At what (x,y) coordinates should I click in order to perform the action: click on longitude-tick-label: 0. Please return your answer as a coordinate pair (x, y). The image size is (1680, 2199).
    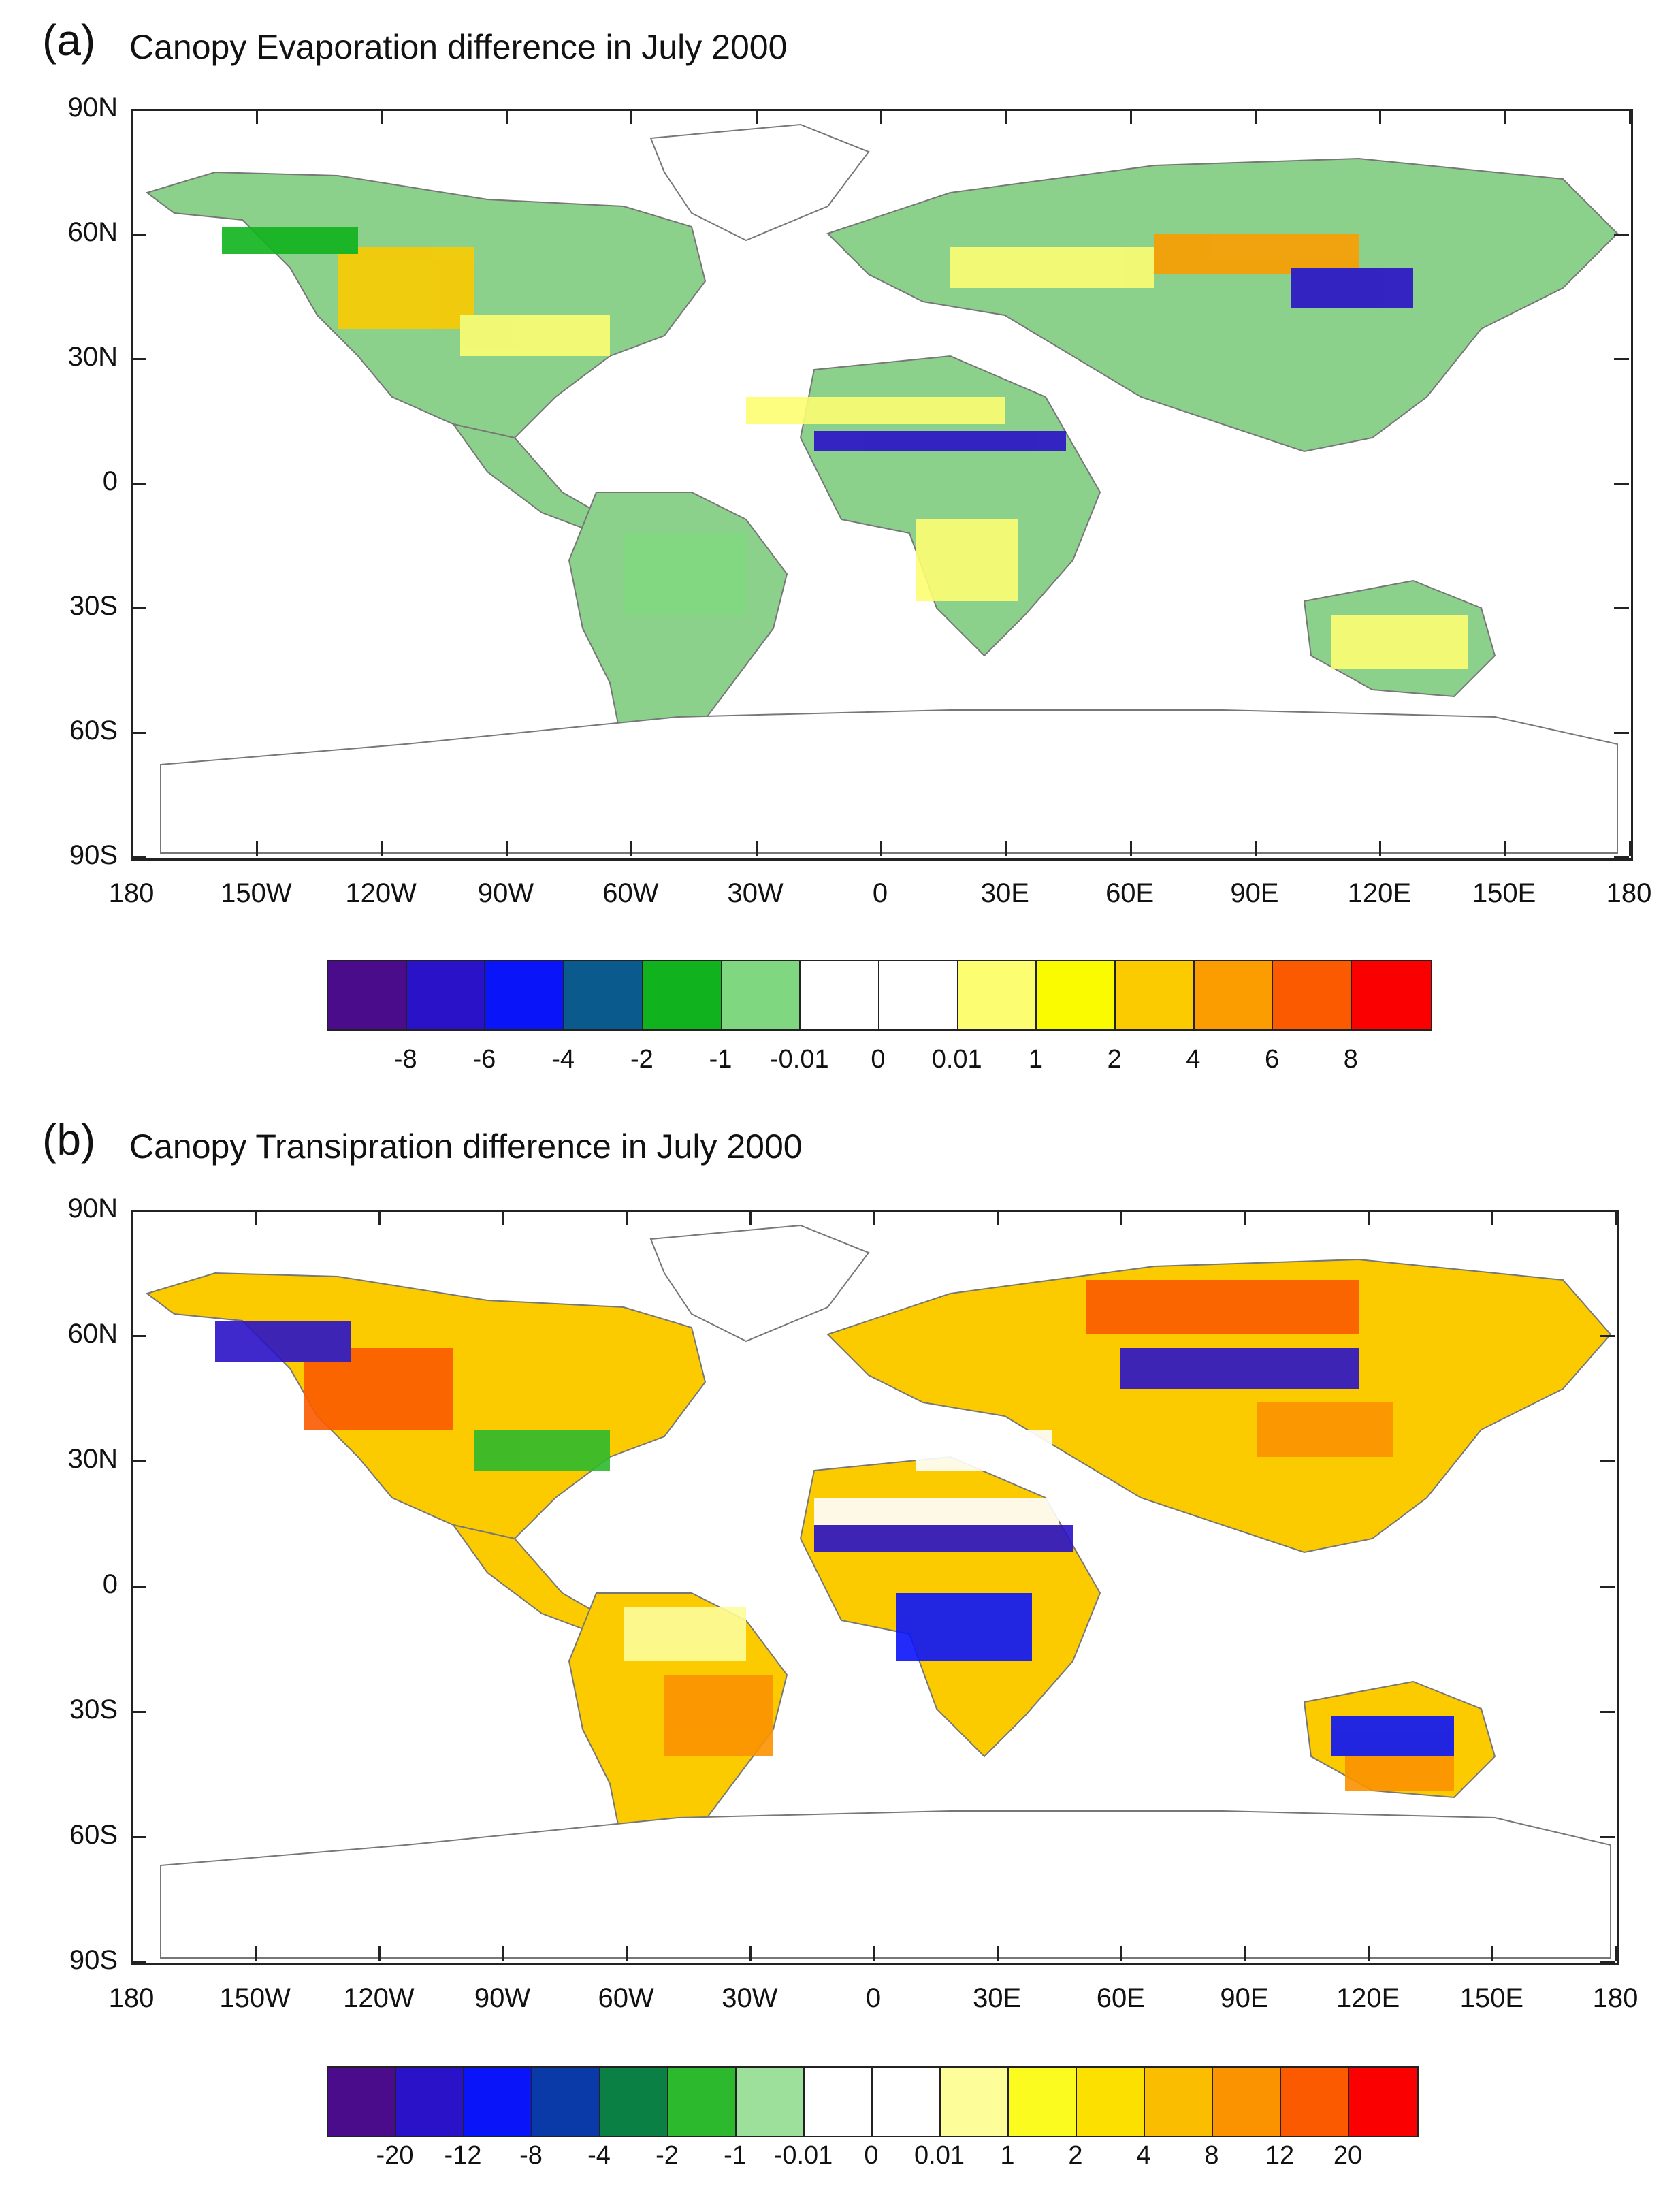
    Looking at the image, I should click on (874, 1998).